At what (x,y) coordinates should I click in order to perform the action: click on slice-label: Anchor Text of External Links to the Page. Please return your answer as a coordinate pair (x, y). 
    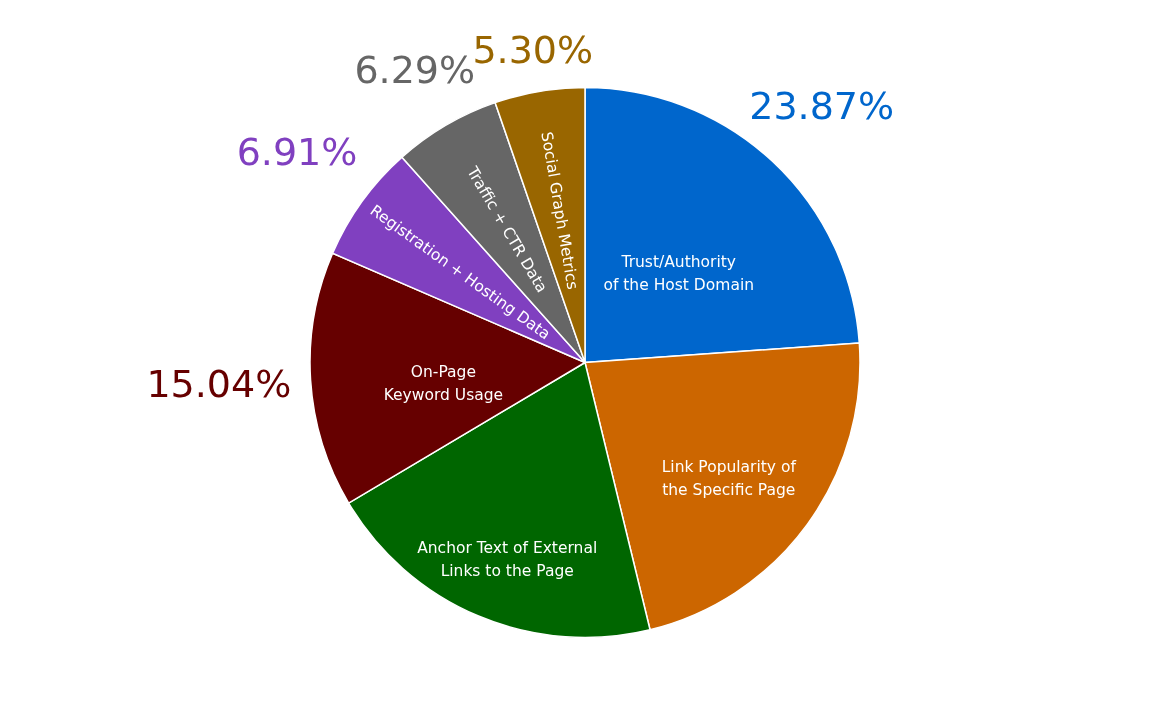
    Looking at the image, I should click on (507, 559).